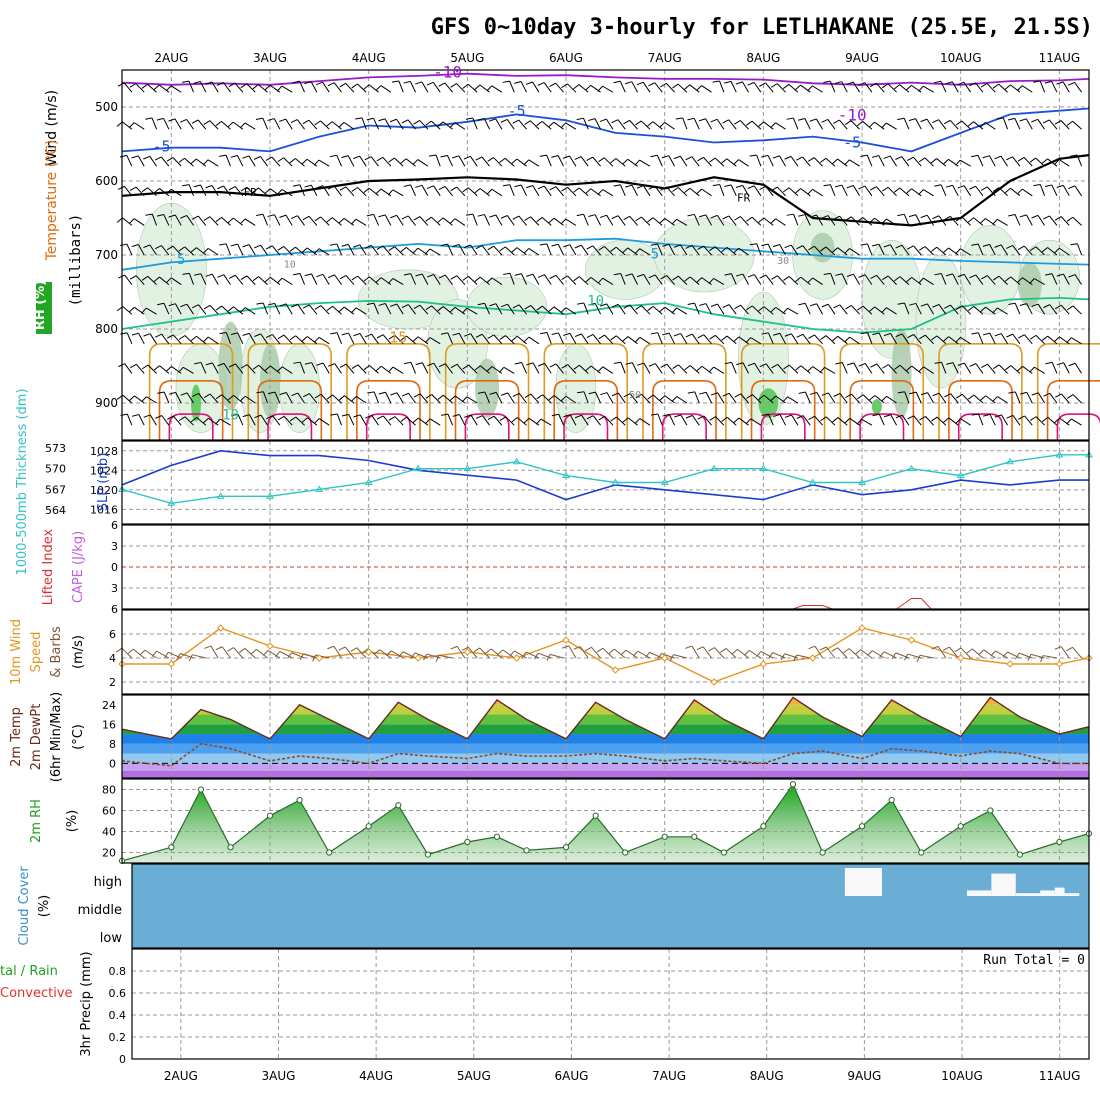 Image resolution: width=1100 pixels, height=1100 pixels. What do you see at coordinates (109, 811) in the screenshot?
I see `rh-tick-60: 60` at bounding box center [109, 811].